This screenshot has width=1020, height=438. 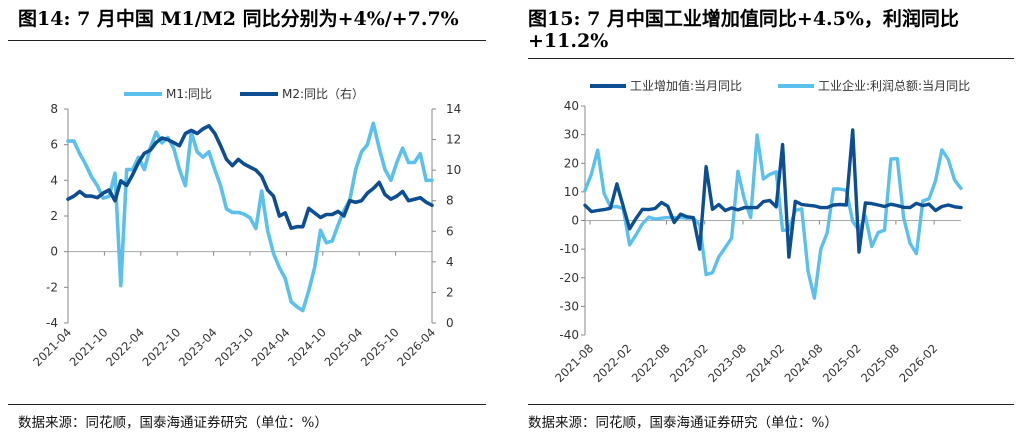 I want to click on y-tick-label: -20, so click(x=569, y=278).